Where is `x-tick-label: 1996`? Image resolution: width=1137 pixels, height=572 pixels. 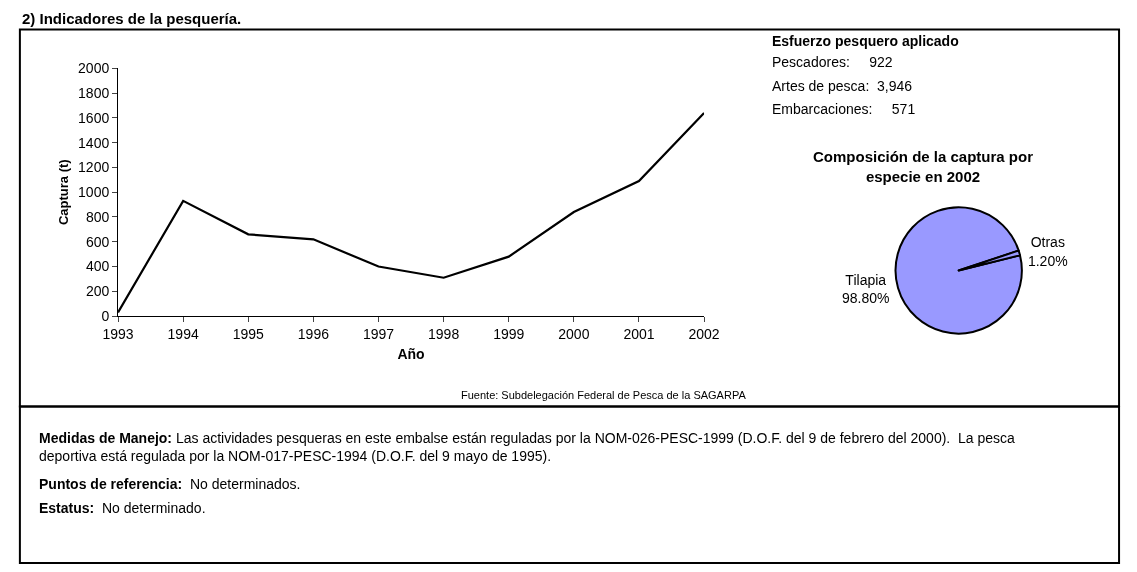
x-tick-label: 1996 is located at coordinates (313, 333).